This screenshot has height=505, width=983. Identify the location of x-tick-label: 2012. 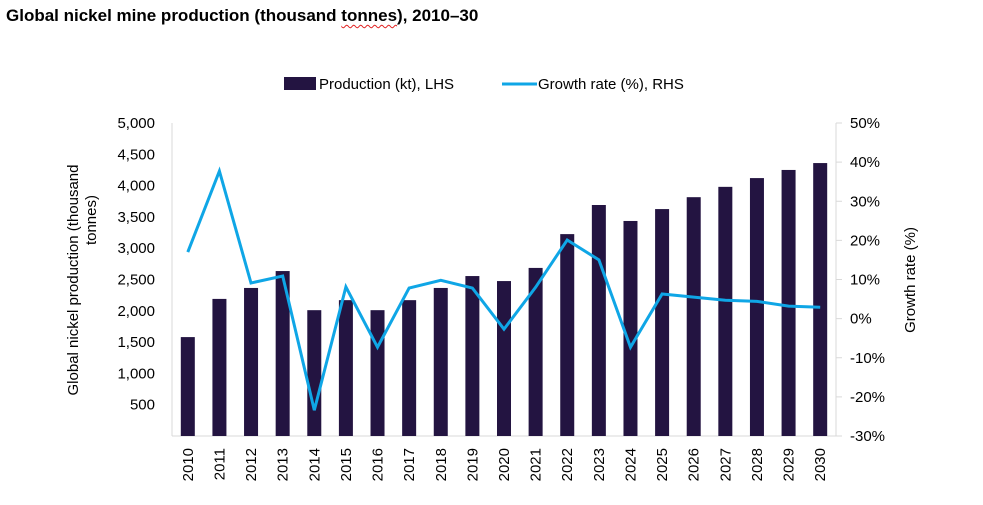
(251, 464).